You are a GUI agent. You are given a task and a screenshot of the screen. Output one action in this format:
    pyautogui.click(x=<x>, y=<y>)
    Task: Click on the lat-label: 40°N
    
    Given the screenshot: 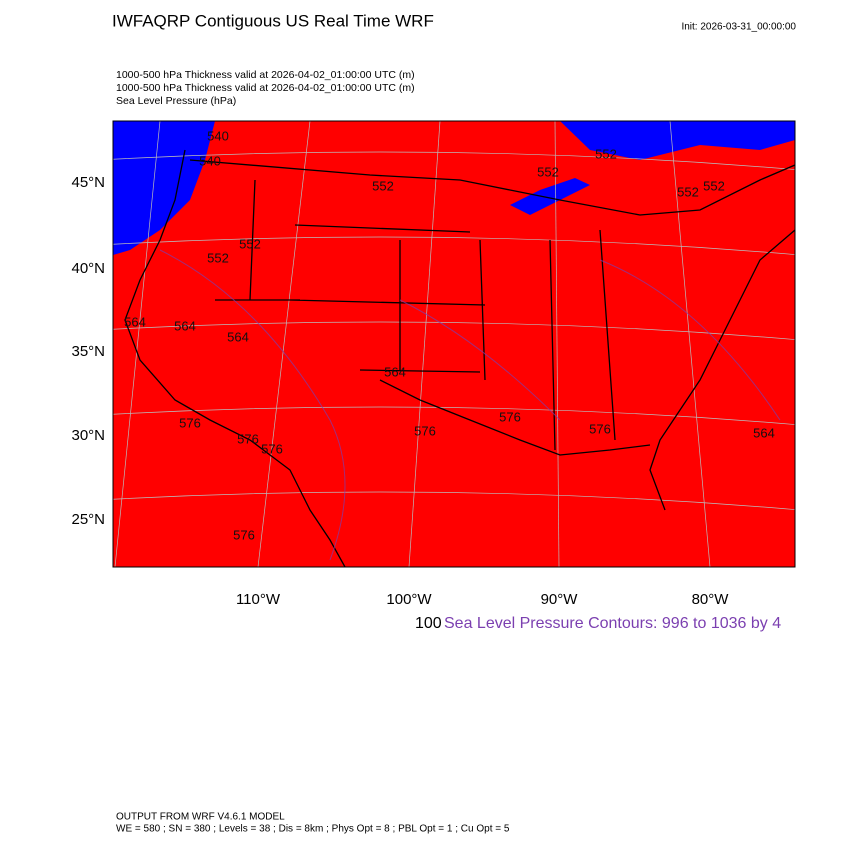 What is the action you would take?
    pyautogui.click(x=88, y=268)
    